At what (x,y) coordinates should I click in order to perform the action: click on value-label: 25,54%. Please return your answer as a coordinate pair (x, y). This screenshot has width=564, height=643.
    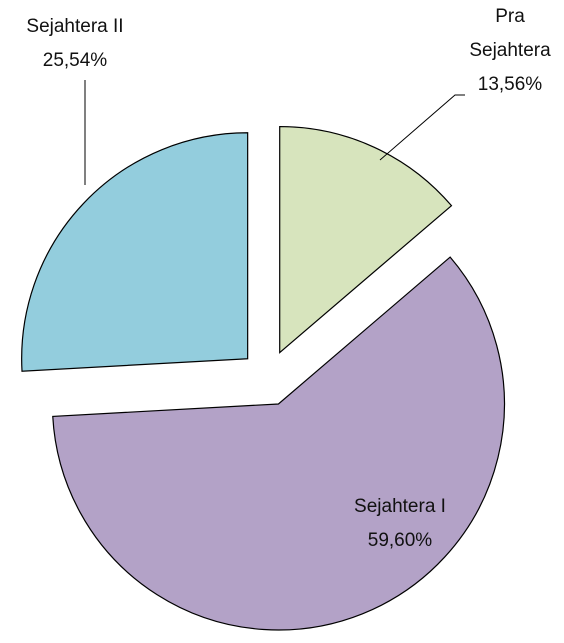
    Looking at the image, I should click on (75, 60).